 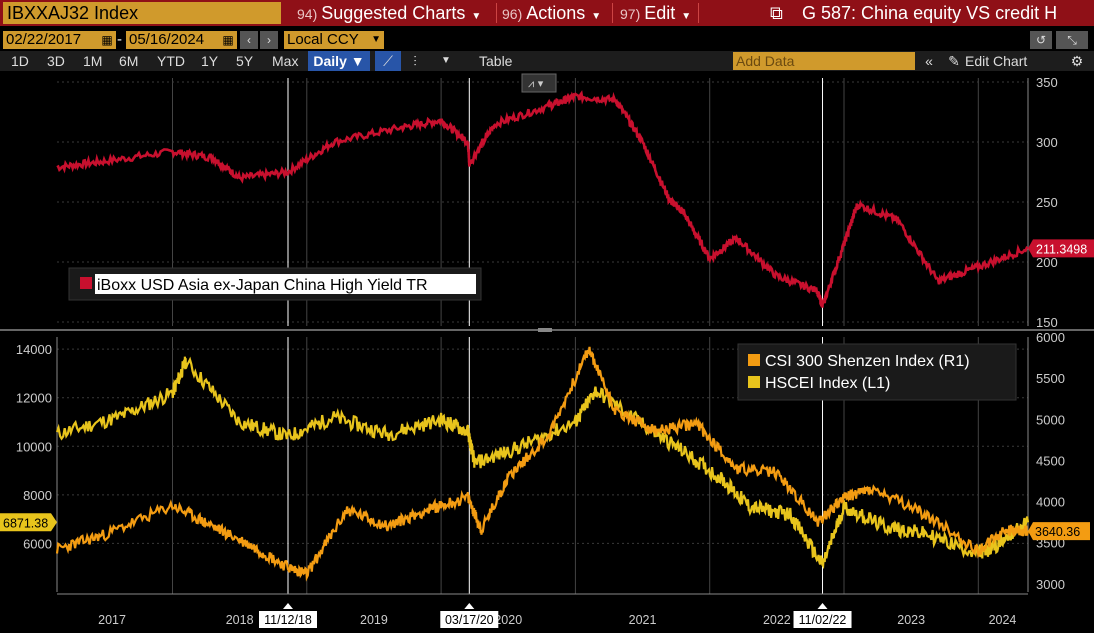 What do you see at coordinates (446, 60) in the screenshot?
I see `chart-type-caret-icon: ▼` at bounding box center [446, 60].